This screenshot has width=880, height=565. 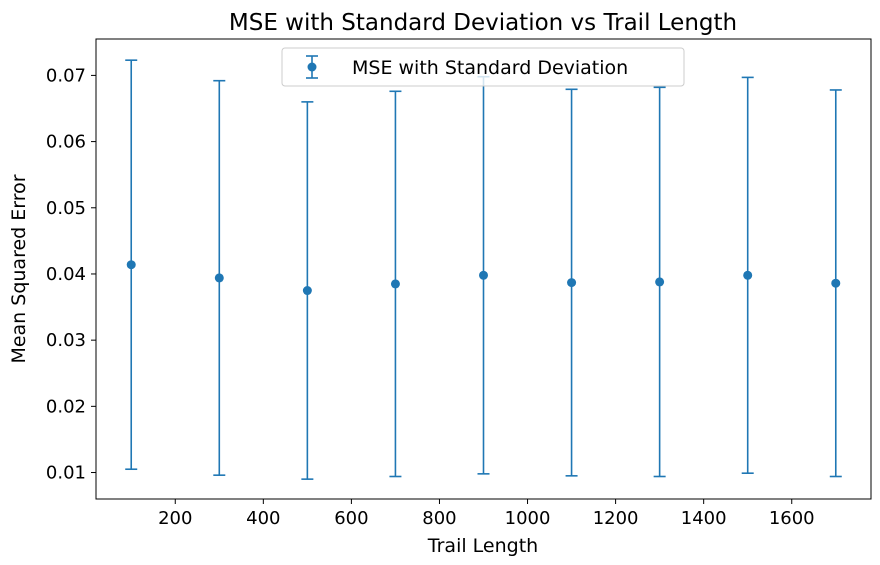 I want to click on y-tick-label: 0.02, so click(x=66, y=406).